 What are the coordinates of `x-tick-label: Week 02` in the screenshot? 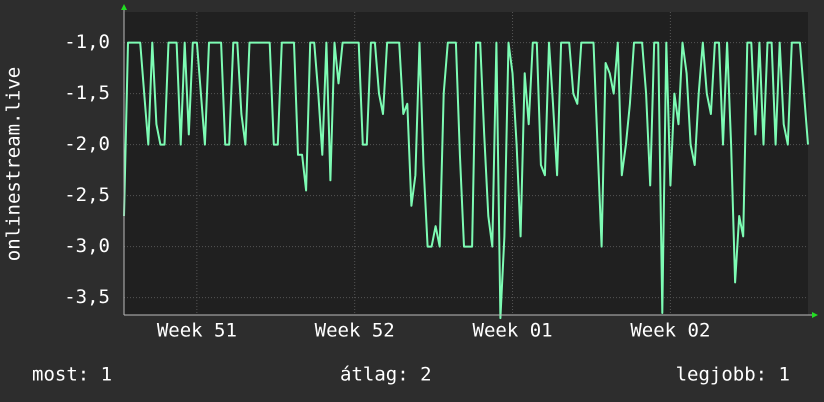 It's located at (670, 331).